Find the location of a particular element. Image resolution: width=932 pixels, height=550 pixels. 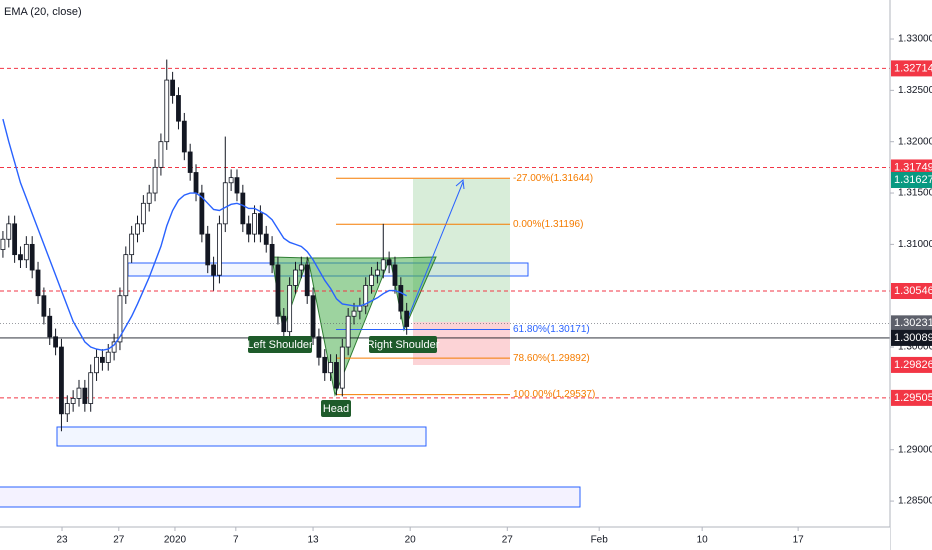

price-tag-label: 1.30231 is located at coordinates (913, 323).